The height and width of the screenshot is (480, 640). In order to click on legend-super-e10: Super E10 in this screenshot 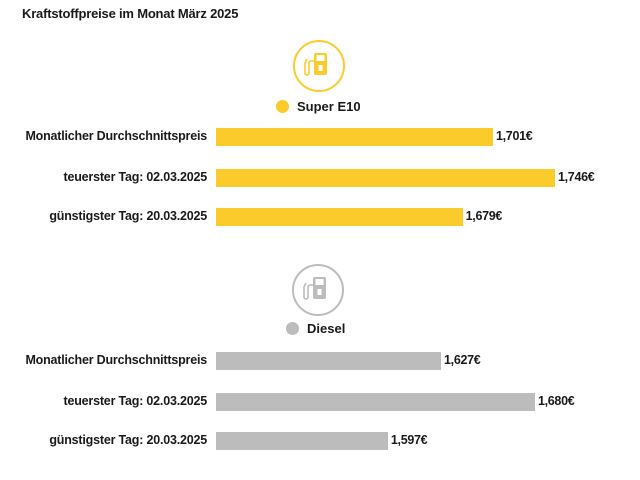, I will do `click(318, 106)`.